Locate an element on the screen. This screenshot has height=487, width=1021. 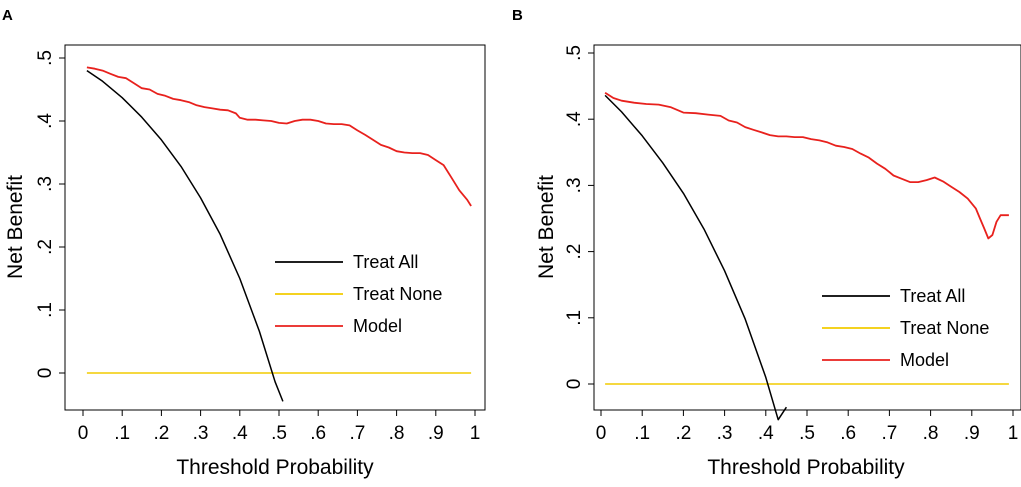
x-tick-label-b: .8 is located at coordinates (931, 433).